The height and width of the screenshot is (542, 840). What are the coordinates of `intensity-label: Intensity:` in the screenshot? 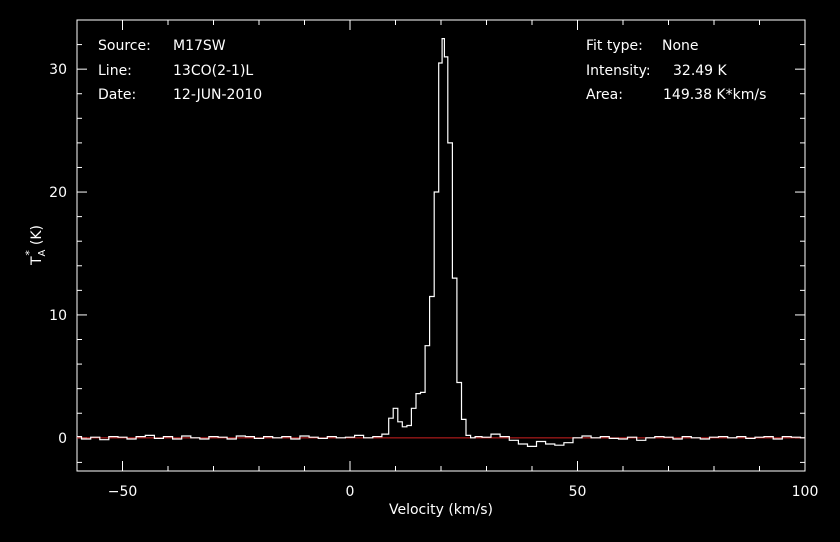 It's located at (618, 71).